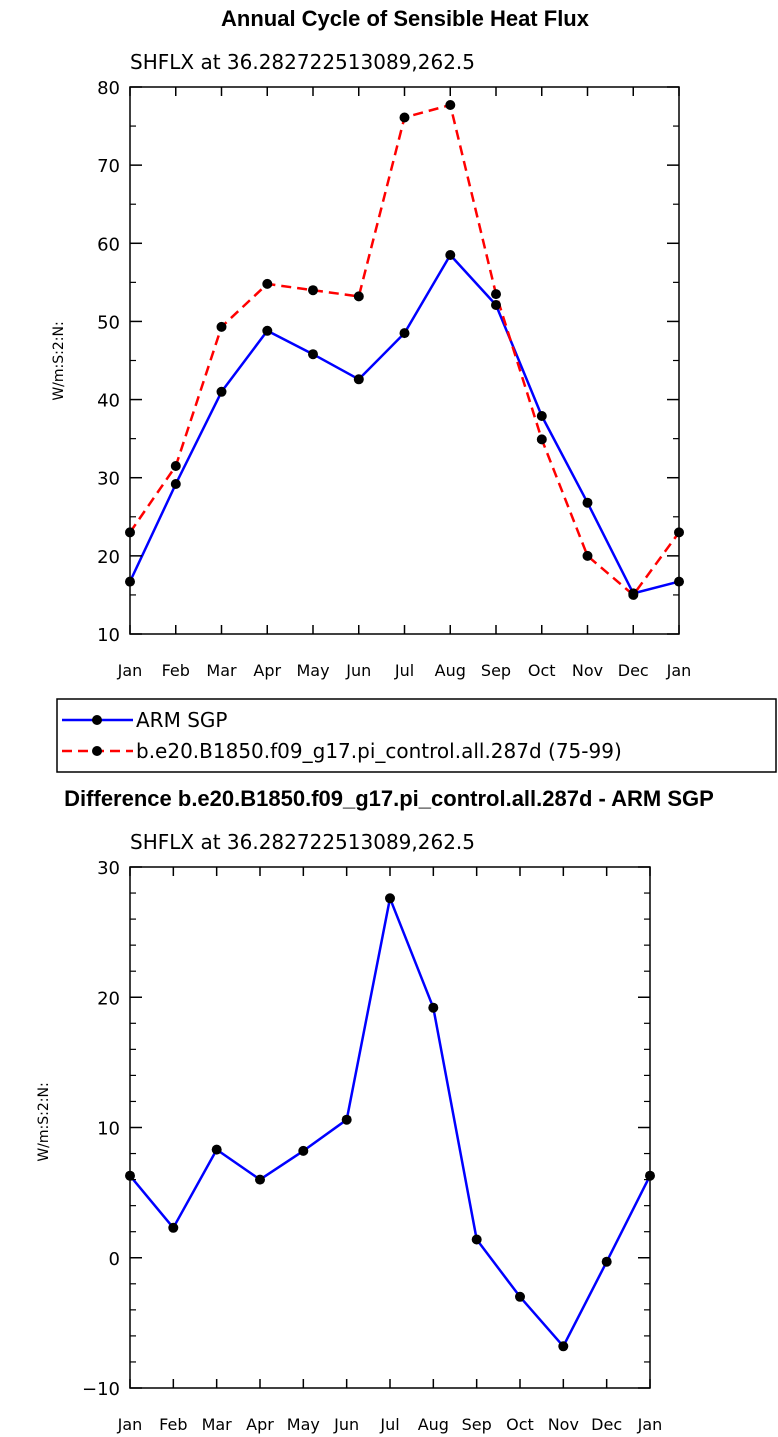 The width and height of the screenshot is (778, 1437). What do you see at coordinates (97, 751) in the screenshot?
I see `legend-marker-model` at bounding box center [97, 751].